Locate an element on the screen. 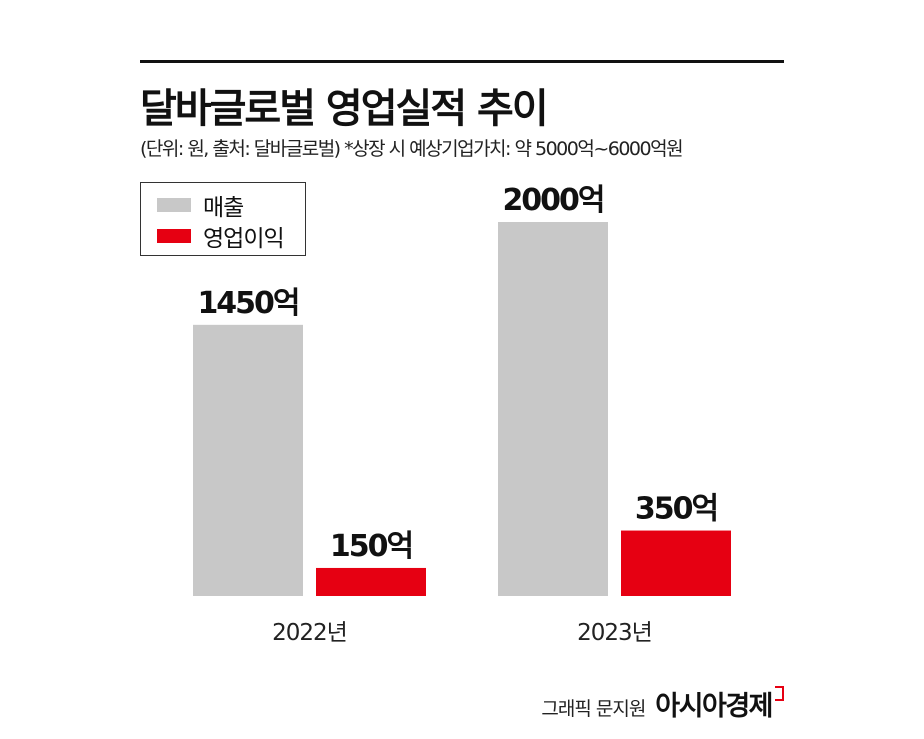 The width and height of the screenshot is (924, 739). value-label-revenue-1: 2000억 is located at coordinates (552, 200).